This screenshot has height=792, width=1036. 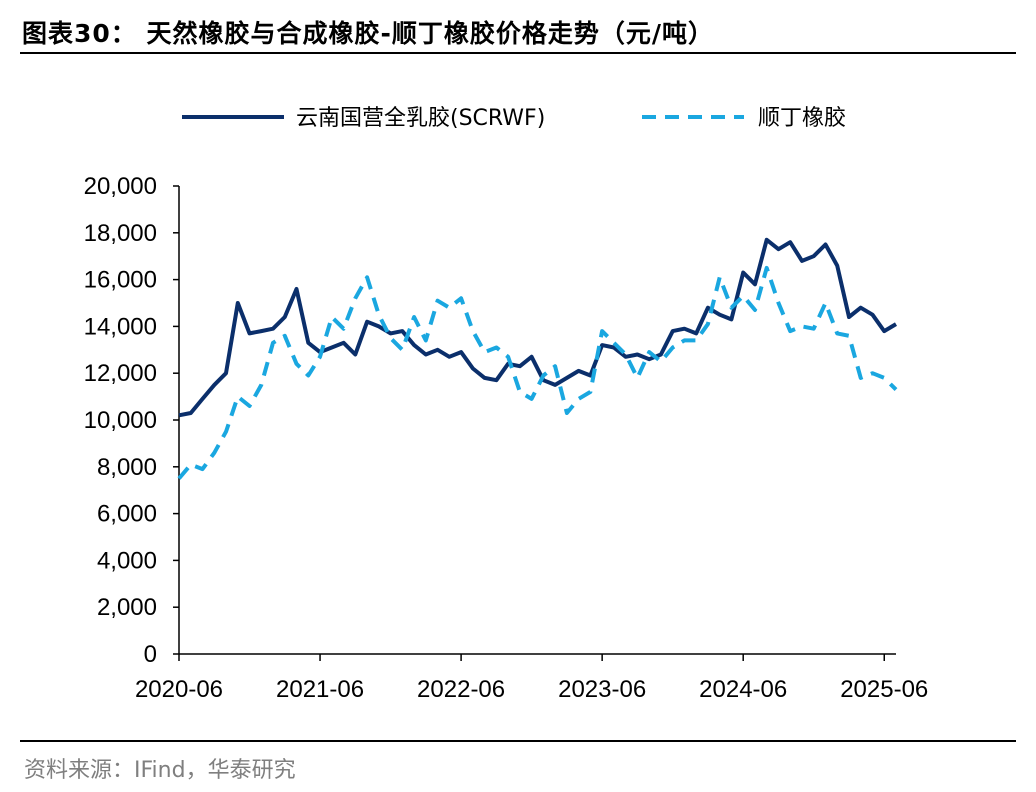 What do you see at coordinates (120, 280) in the screenshot?
I see `y-tick-label: 16,000` at bounding box center [120, 280].